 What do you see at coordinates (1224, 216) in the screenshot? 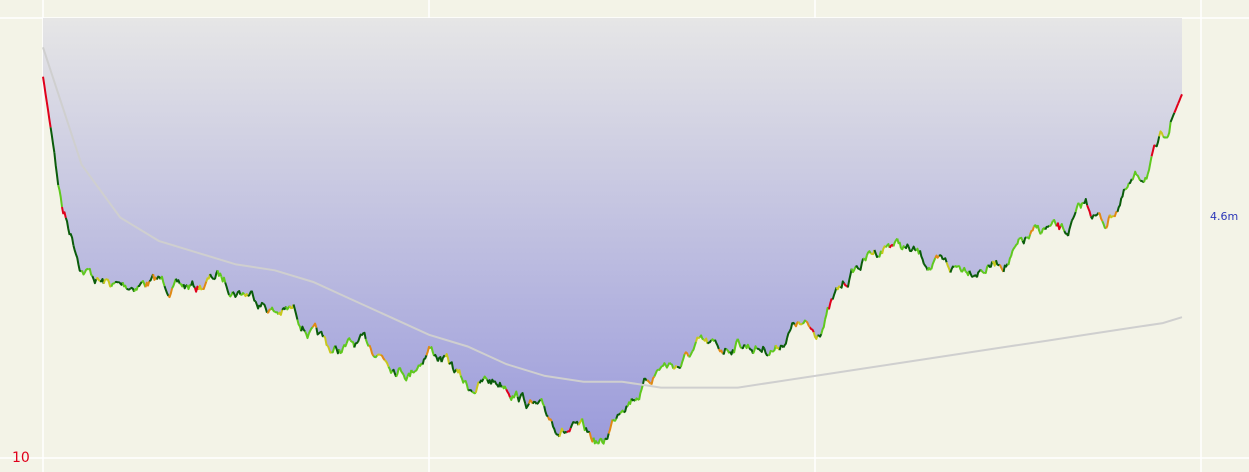
I see `end-label: 4.6m` at bounding box center [1224, 216].